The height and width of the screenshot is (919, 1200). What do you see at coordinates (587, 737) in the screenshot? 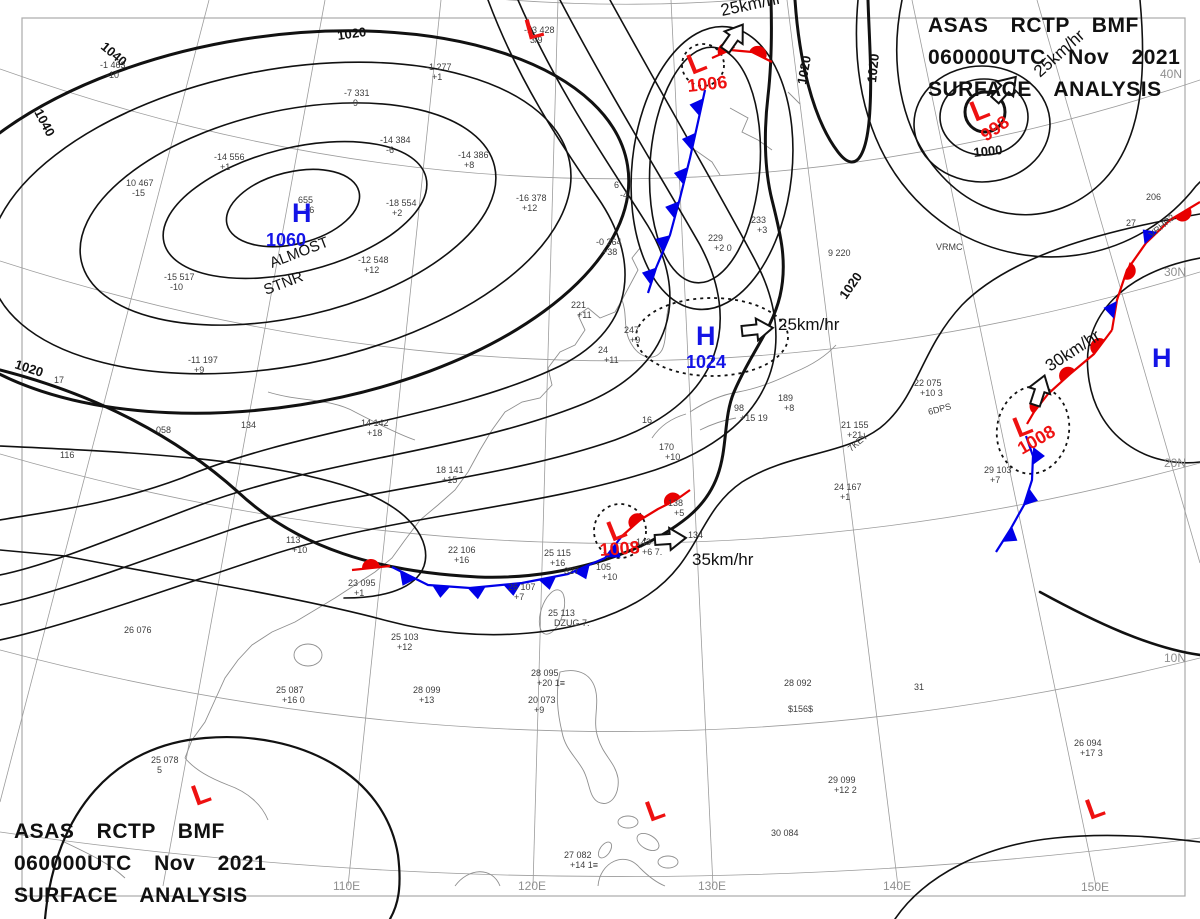
I see `coast-luzon-philippines` at bounding box center [587, 737].